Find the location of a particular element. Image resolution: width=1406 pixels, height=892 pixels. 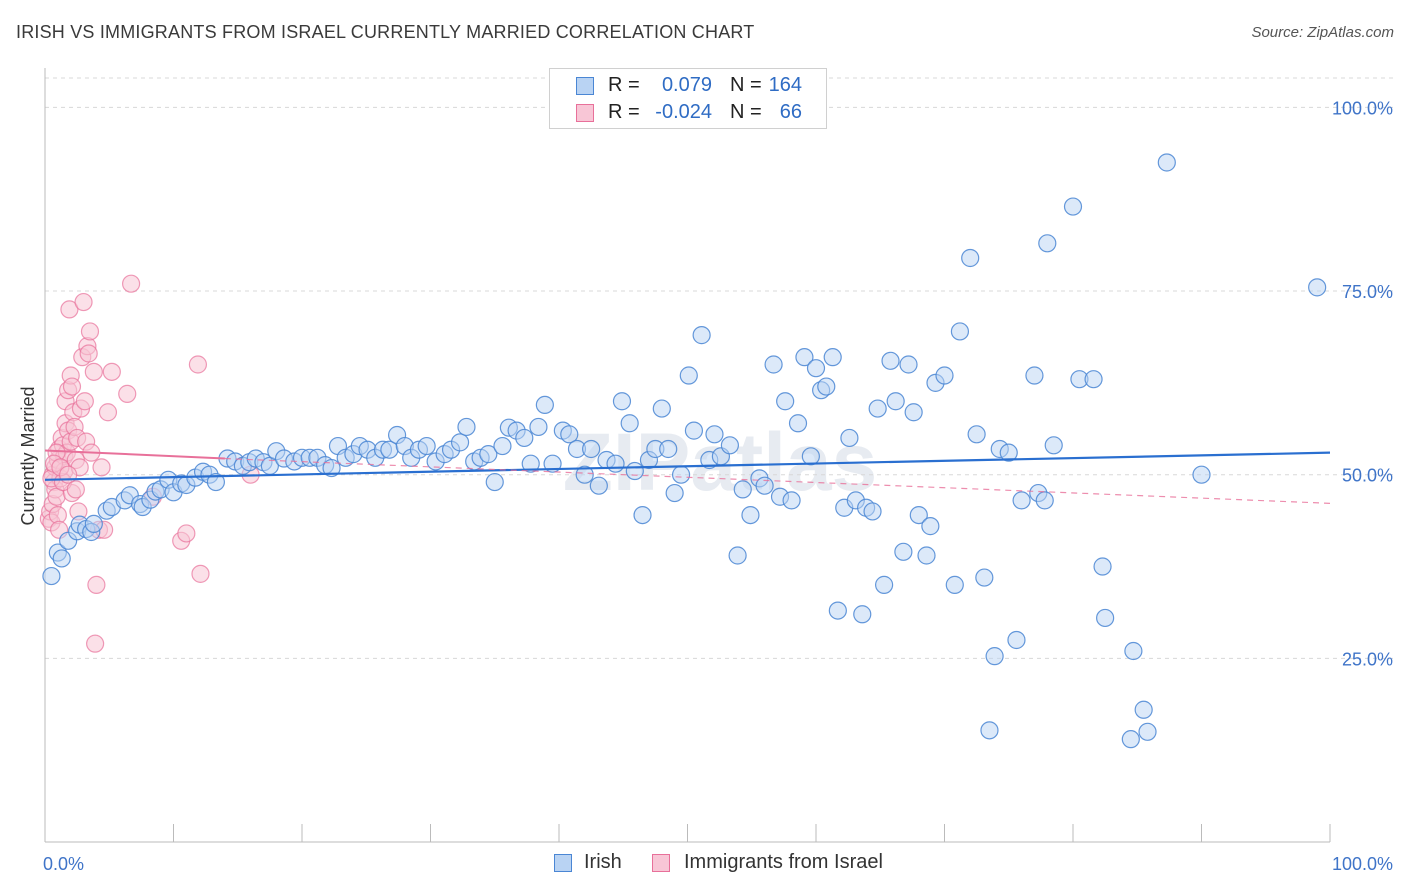

x-tick-labels: 0.0% 100.0% is located at coordinates (718, 864).